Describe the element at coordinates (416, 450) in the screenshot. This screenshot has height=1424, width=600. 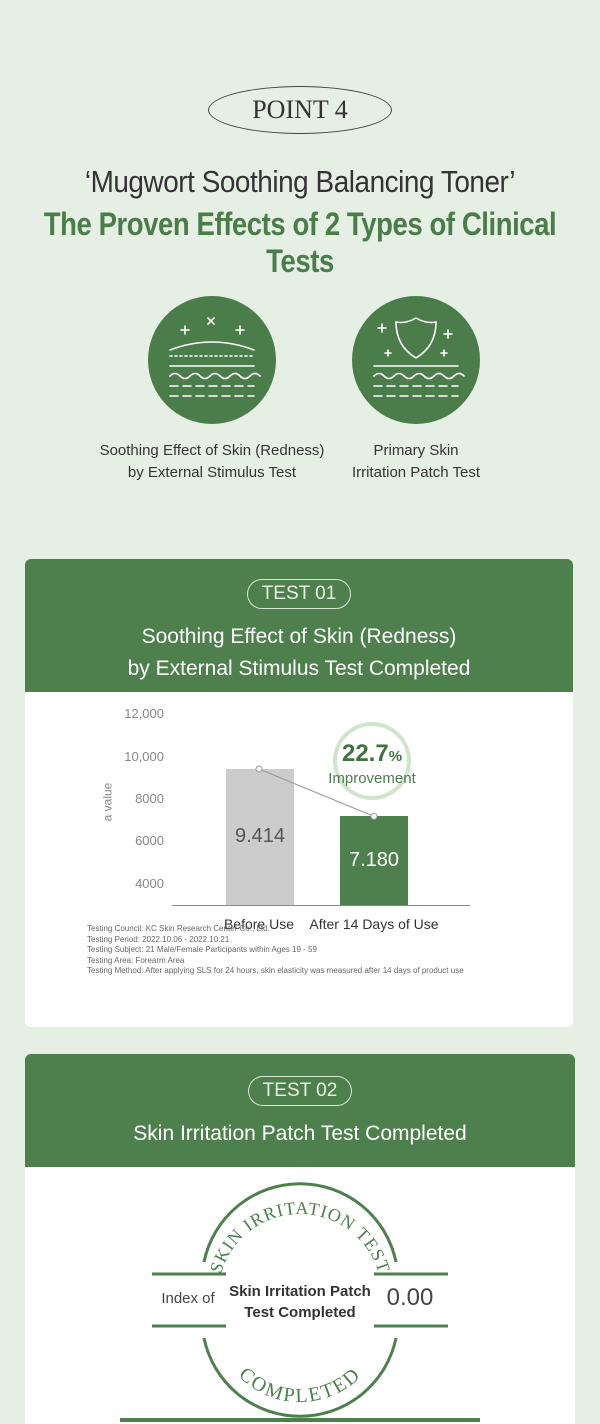
I see `feature-label-line: Primary Skin` at that location.